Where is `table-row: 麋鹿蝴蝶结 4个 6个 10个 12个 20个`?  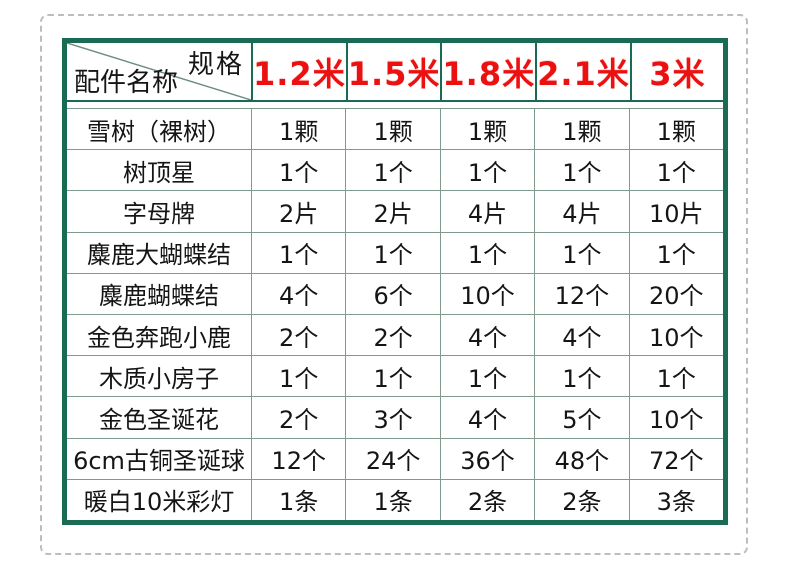
table-row: 麋鹿蝴蝶结 4个 6个 10个 12个 20个 is located at coordinates (395, 293).